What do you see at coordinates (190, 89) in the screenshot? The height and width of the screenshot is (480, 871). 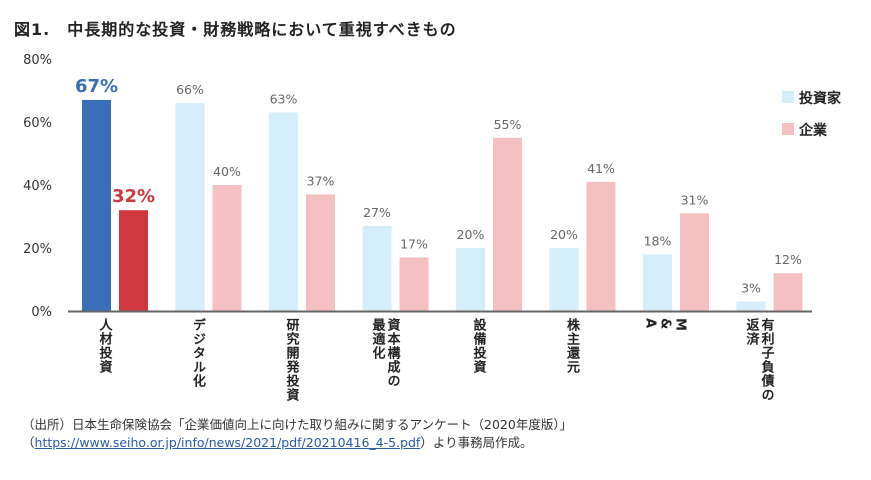 I see `data-label: 66%` at bounding box center [190, 89].